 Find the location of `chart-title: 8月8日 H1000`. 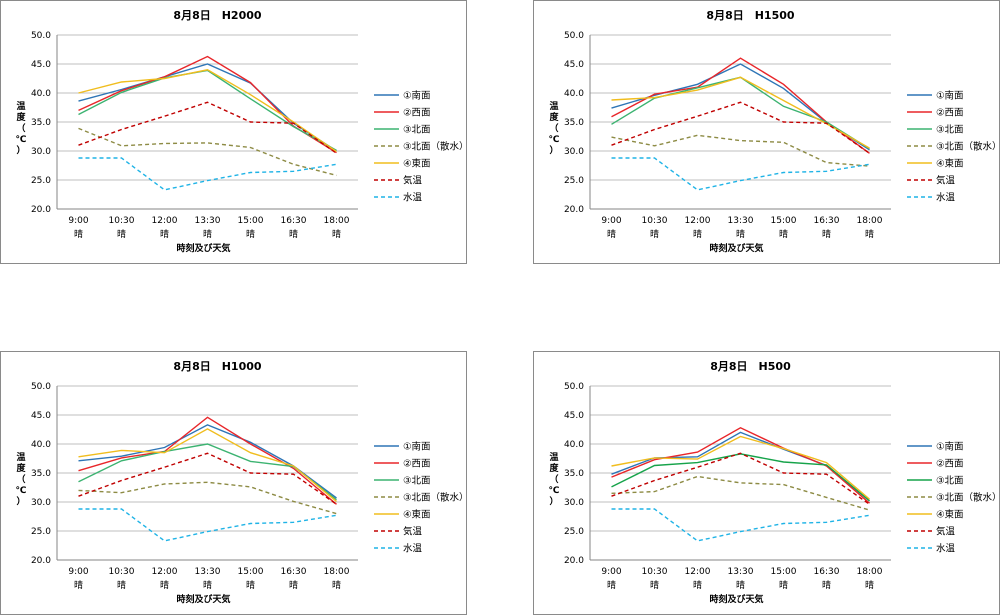

chart-title: 8月8日 H1000 is located at coordinates (217, 366).